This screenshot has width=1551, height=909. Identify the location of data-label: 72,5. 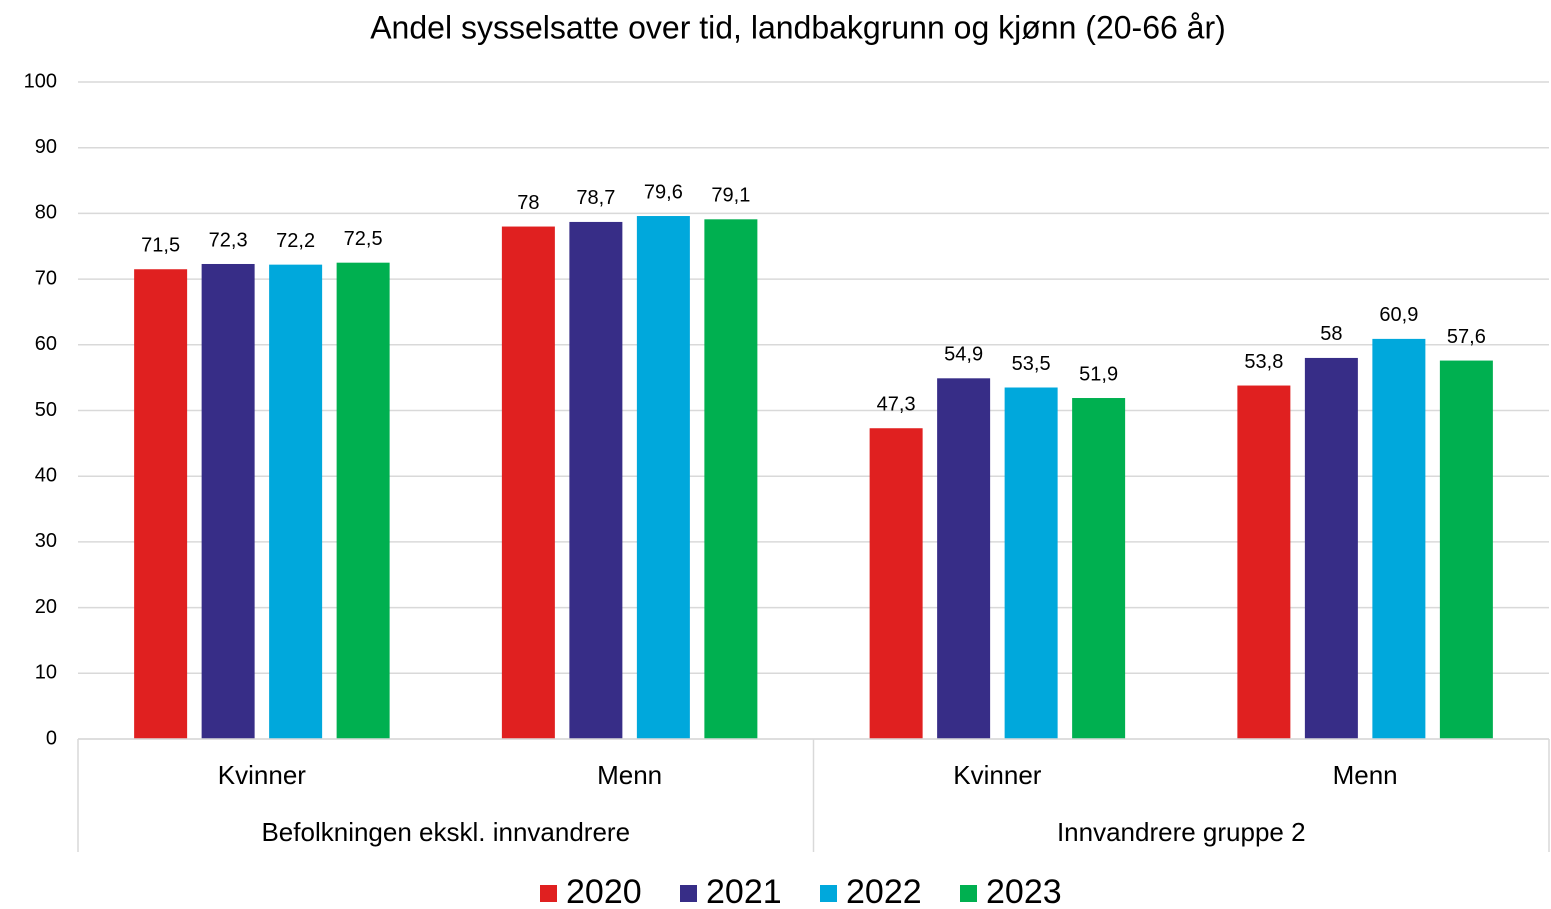
(363, 239).